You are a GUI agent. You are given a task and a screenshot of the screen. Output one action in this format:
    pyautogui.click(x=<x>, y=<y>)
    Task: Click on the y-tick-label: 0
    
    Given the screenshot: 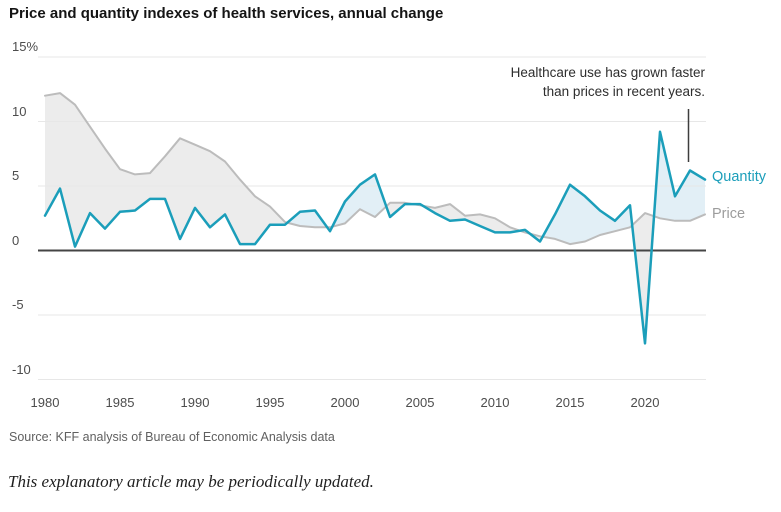 What is the action you would take?
    pyautogui.click(x=16, y=240)
    